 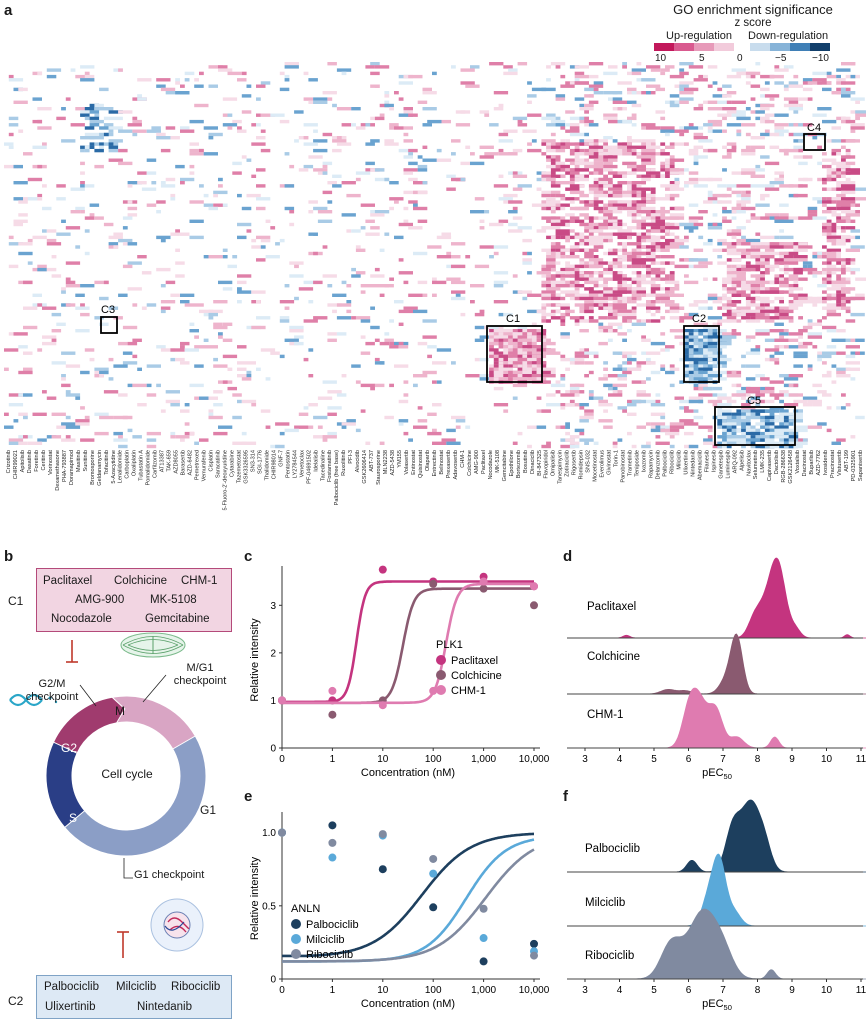 What do you see at coordinates (693, 463) in the screenshot?
I see `heatmap-drug-label: Nintedanib` at bounding box center [693, 463].